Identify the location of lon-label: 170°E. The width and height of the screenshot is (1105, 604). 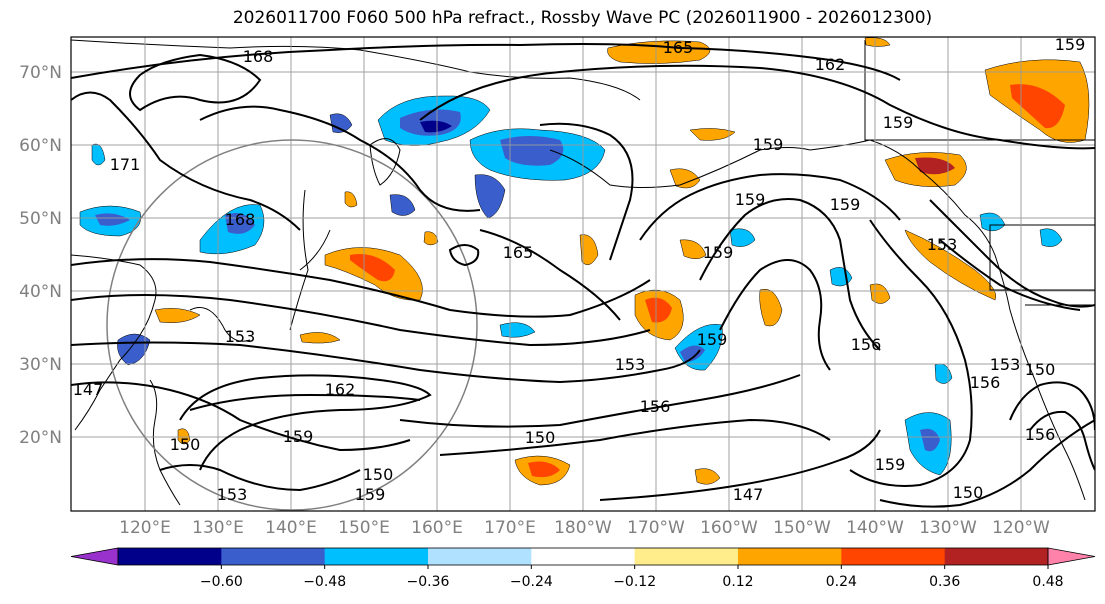
(510, 528).